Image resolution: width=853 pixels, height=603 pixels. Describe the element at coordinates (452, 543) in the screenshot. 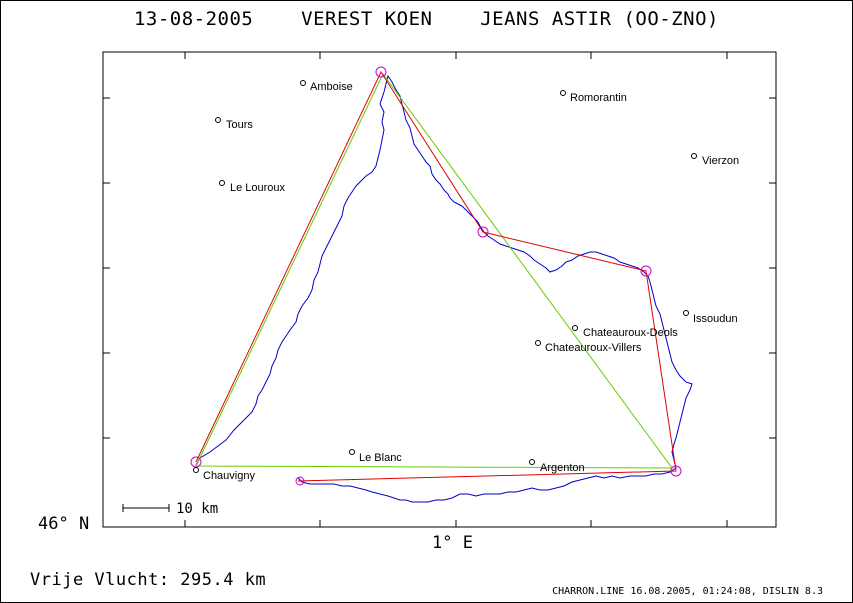

I see `longitude-label: 1° E` at that location.